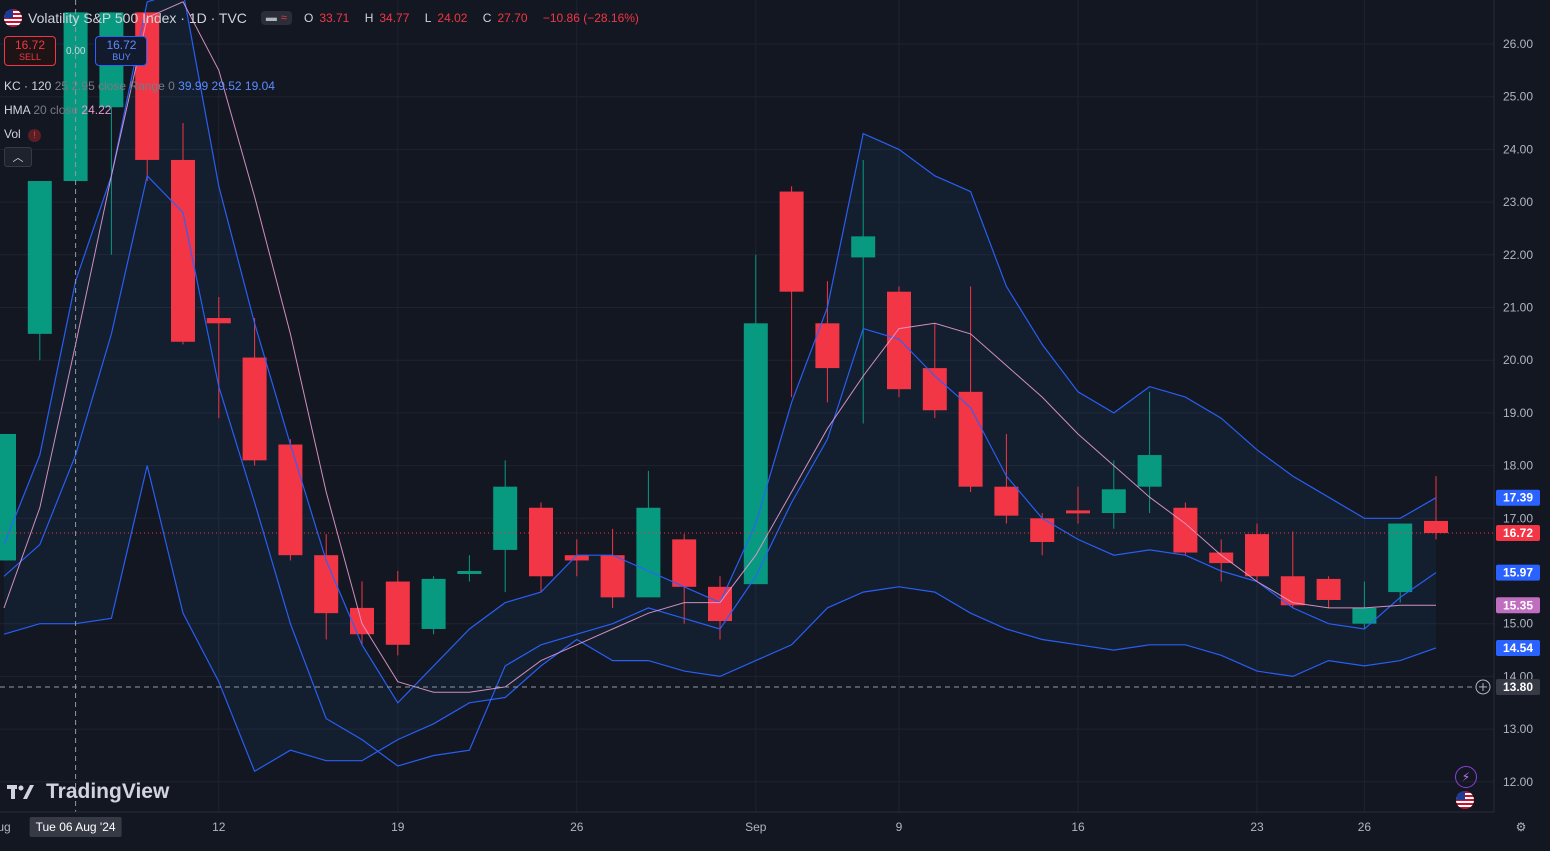  Describe the element at coordinates (35, 135) in the screenshot. I see `warning-icon: !` at that location.